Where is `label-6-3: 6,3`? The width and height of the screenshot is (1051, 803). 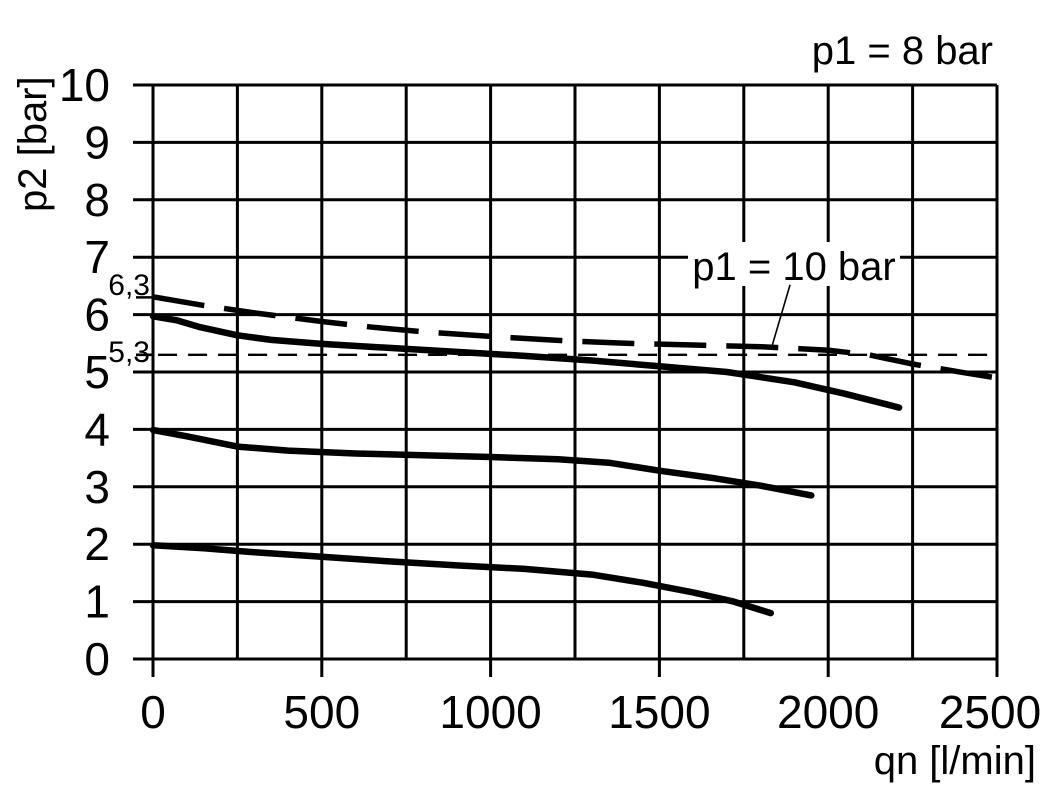 label-6-3: 6,3 is located at coordinates (129, 285).